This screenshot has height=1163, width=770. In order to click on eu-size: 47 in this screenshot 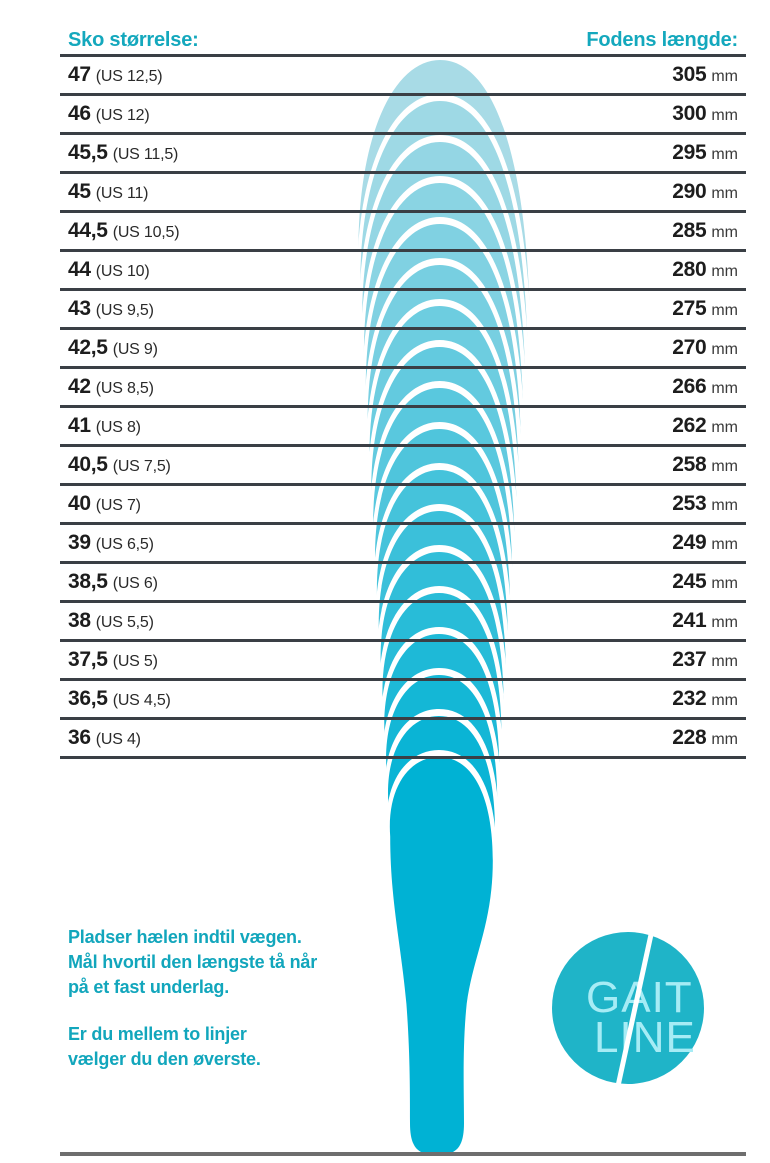, I will do `click(79, 74)`.